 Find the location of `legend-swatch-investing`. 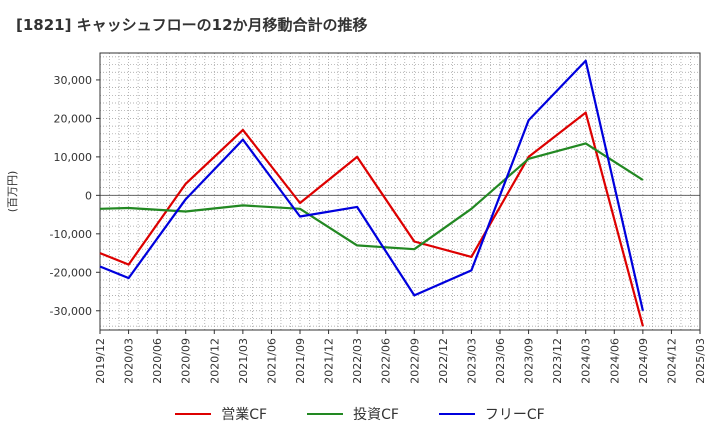

legend-swatch-investing is located at coordinates (325, 414).